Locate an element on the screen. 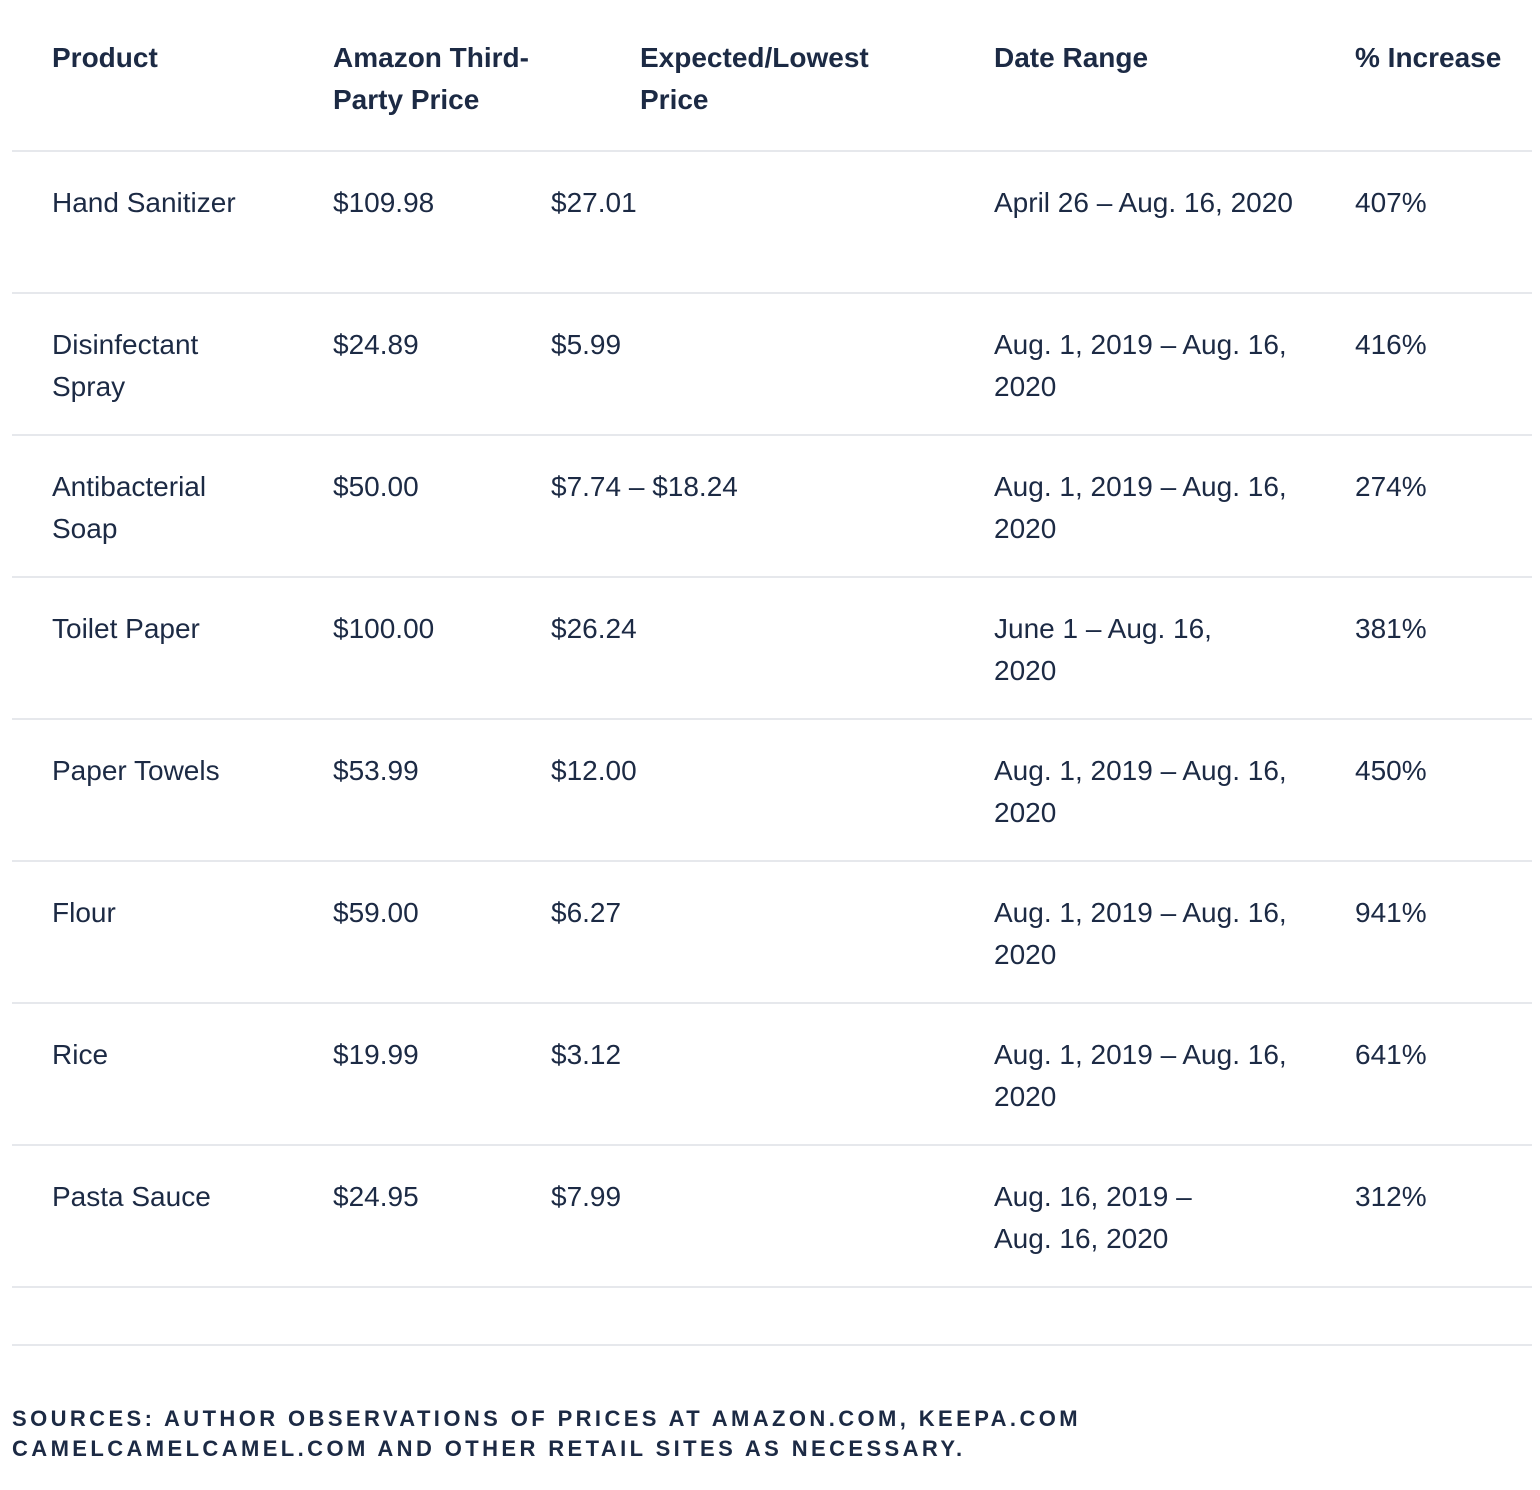 The width and height of the screenshot is (1540, 1490). cell-product: Hand Sanitizer is located at coordinates (144, 202).